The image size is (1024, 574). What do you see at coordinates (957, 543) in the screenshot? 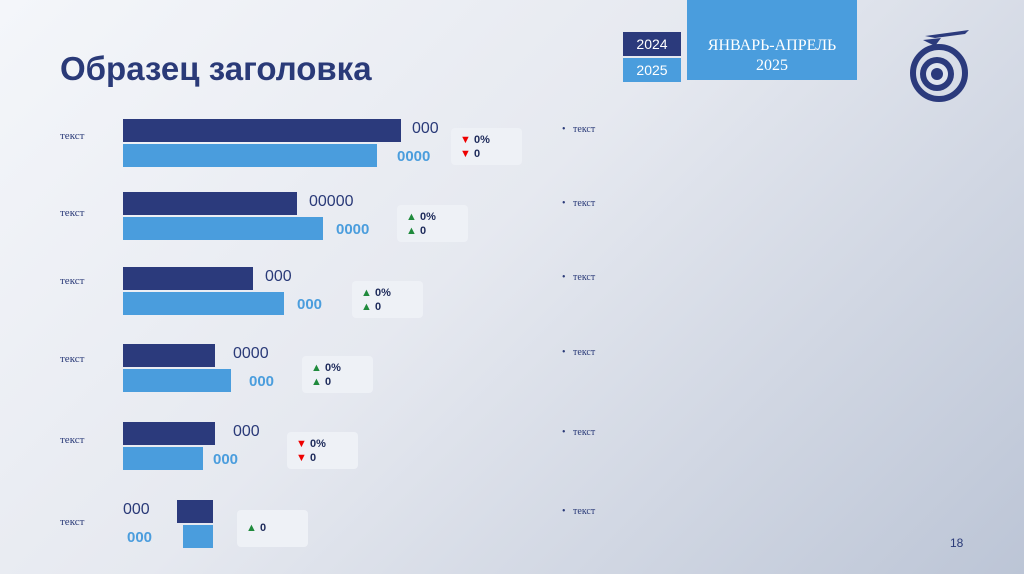
I see `page-number: 18` at bounding box center [957, 543].